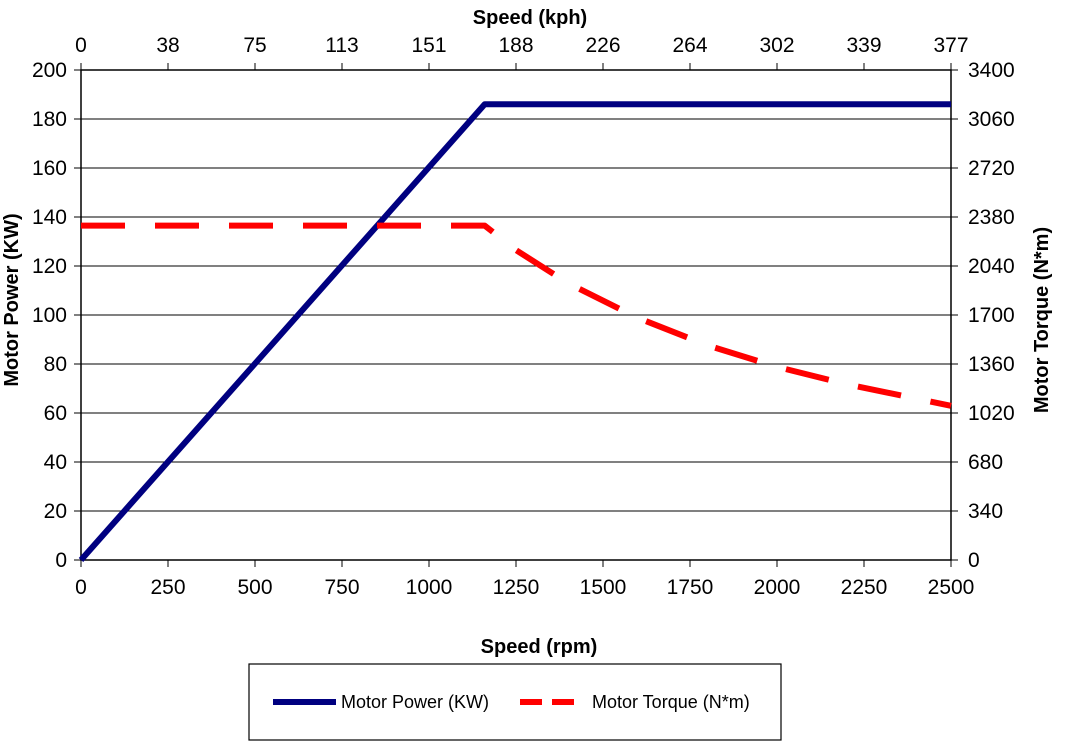 Image resolution: width=1070 pixels, height=752 pixels. What do you see at coordinates (671, 702) in the screenshot?
I see `legend-label-motor-torque: Motor Torque (N*m)` at bounding box center [671, 702].